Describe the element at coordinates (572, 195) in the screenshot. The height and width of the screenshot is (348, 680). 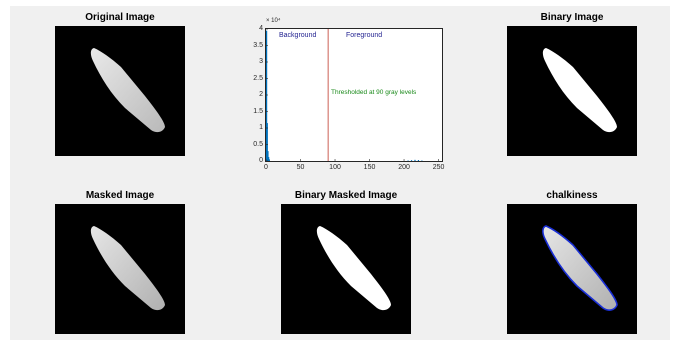
I see `panel-title-chalkiness: chalkiness` at that location.